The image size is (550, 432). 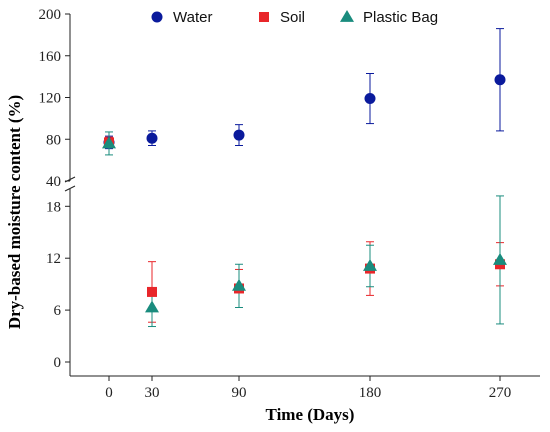 I want to click on y-tick-label: 40, so click(x=53, y=182).